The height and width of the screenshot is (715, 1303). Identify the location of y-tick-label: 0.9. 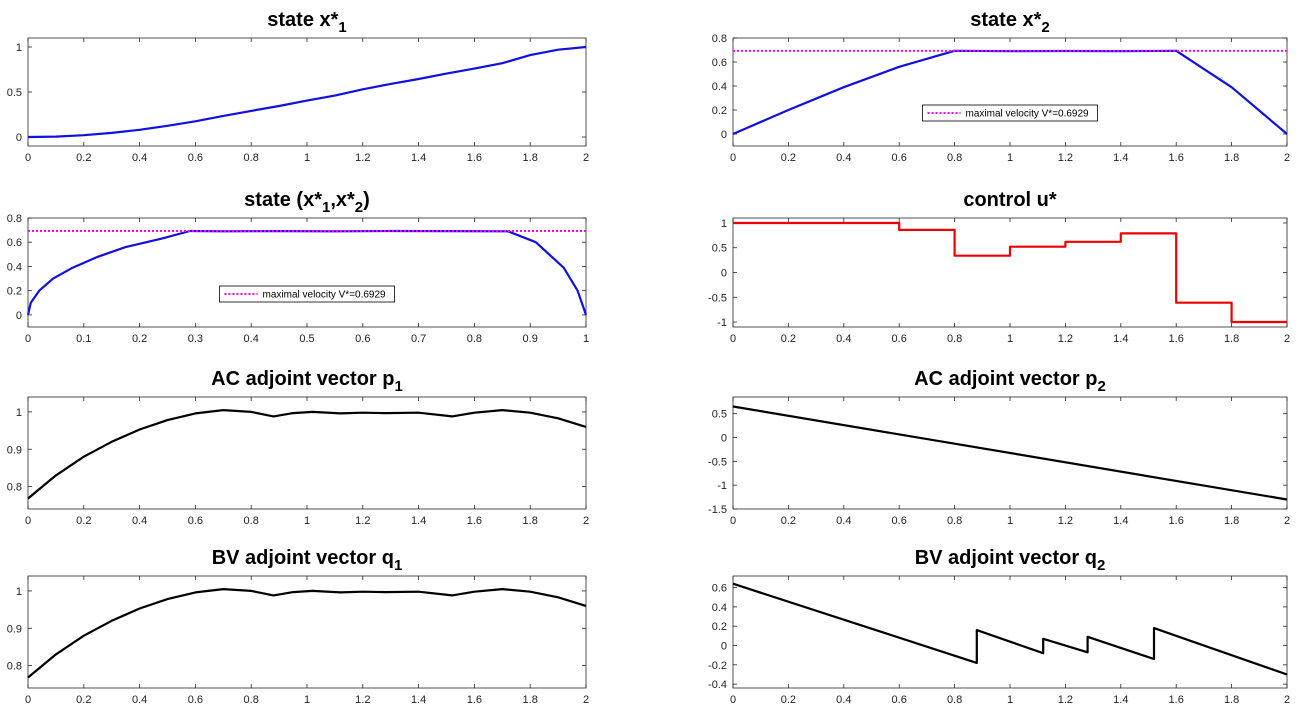
(14, 629).